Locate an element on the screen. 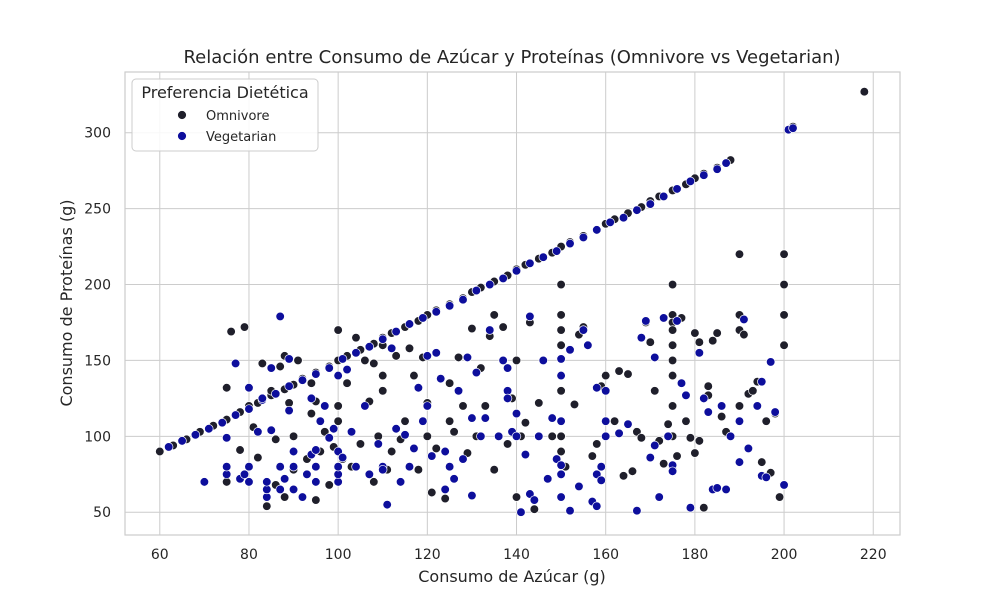 The width and height of the screenshot is (1000, 600). y-axis-label: Consumo de Proteínas (g) is located at coordinates (66, 302).